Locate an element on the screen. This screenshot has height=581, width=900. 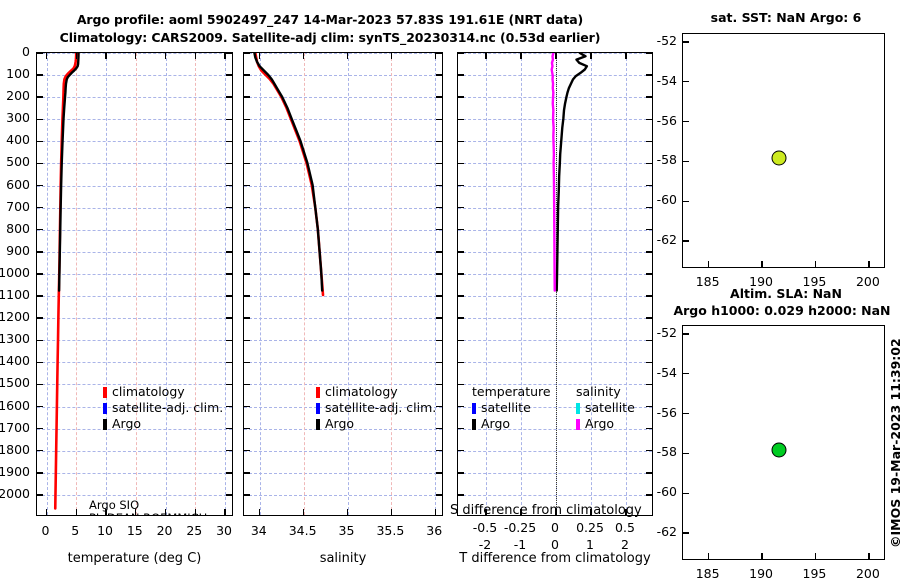
x-tick-label-top: -0.5 is located at coordinates (485, 527).